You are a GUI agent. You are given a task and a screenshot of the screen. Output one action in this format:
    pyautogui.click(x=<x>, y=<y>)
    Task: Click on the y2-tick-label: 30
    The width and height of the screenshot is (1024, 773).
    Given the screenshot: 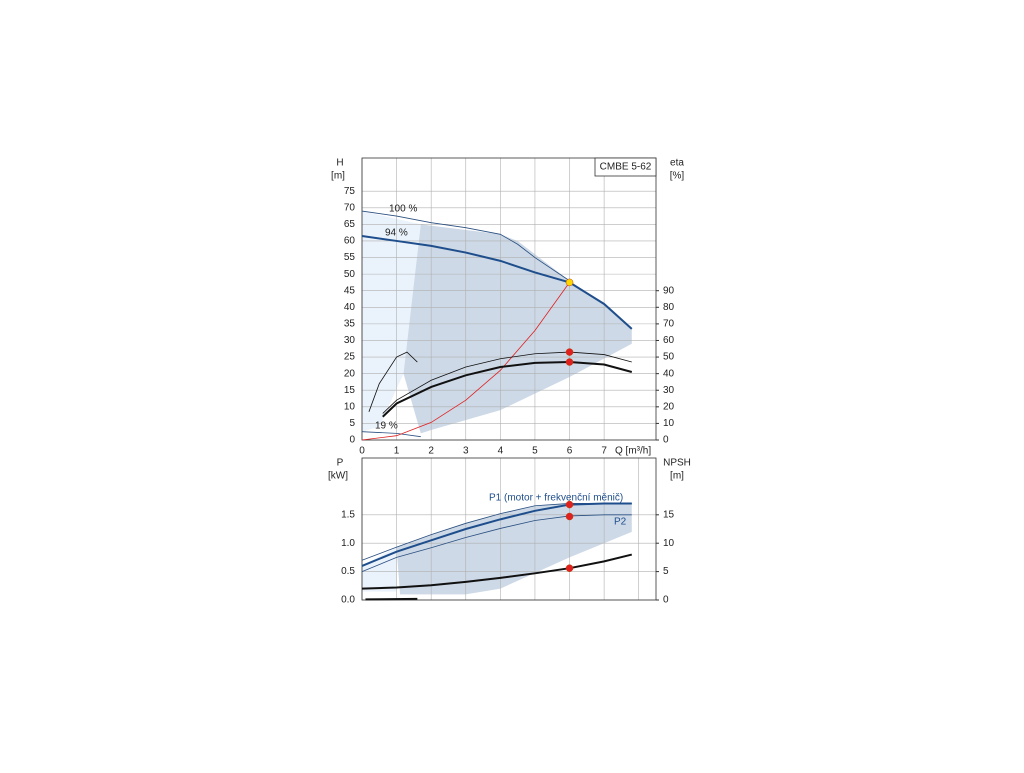 What is the action you would take?
    pyautogui.click(x=669, y=390)
    